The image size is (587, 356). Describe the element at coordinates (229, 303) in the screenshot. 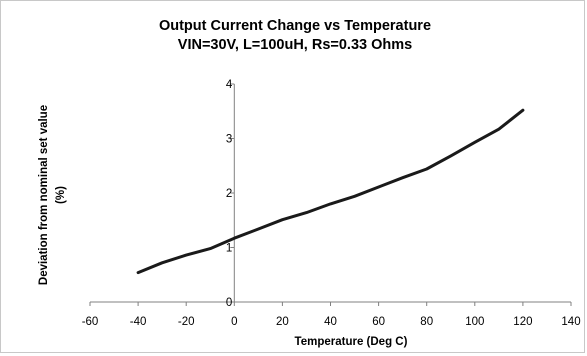

I see `y-tick-label: 0` at that location.